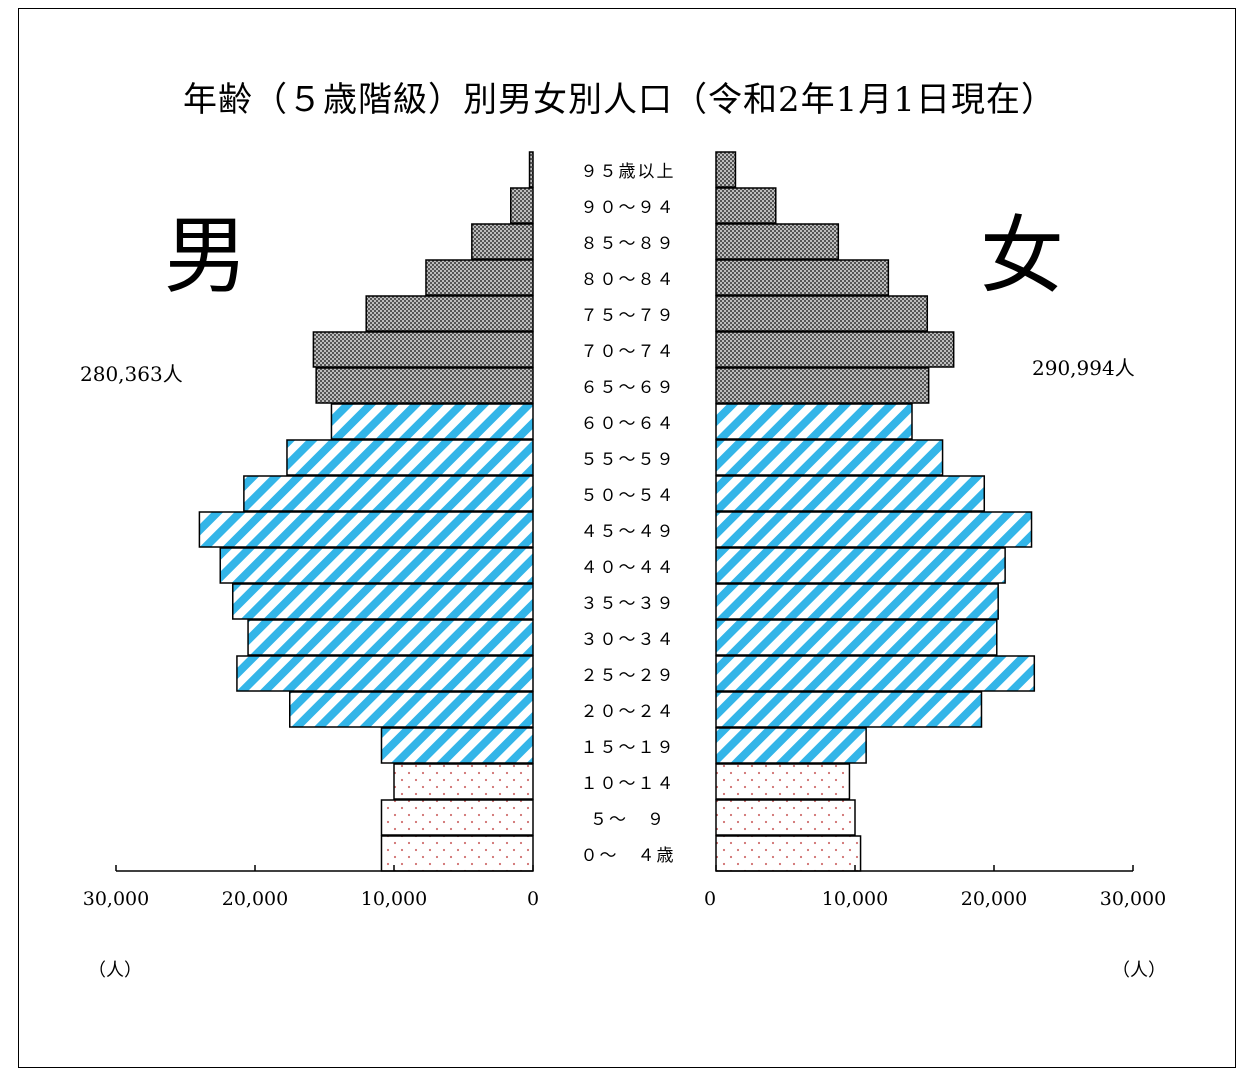  What do you see at coordinates (628, 172) in the screenshot?
I see `age-label: ９５歳以上` at bounding box center [628, 172].